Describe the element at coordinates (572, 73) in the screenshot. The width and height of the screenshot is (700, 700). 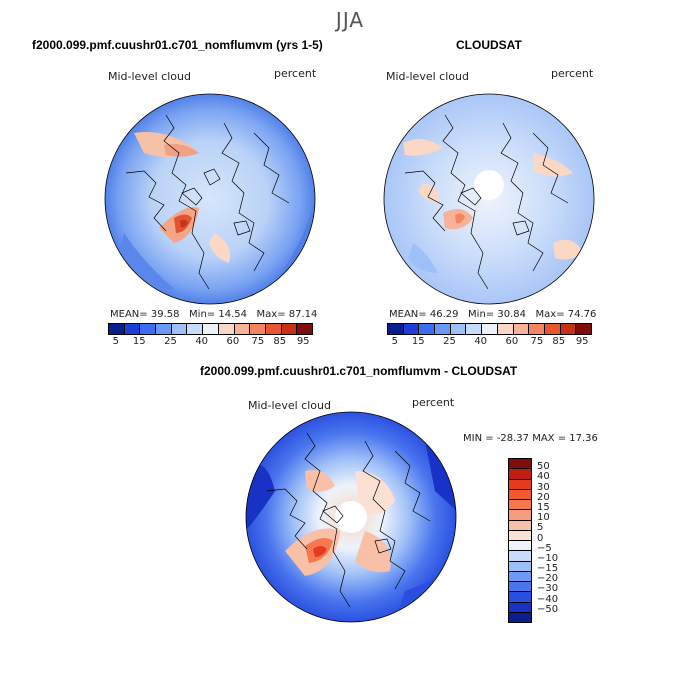
I see `panel2-units: percent` at that location.